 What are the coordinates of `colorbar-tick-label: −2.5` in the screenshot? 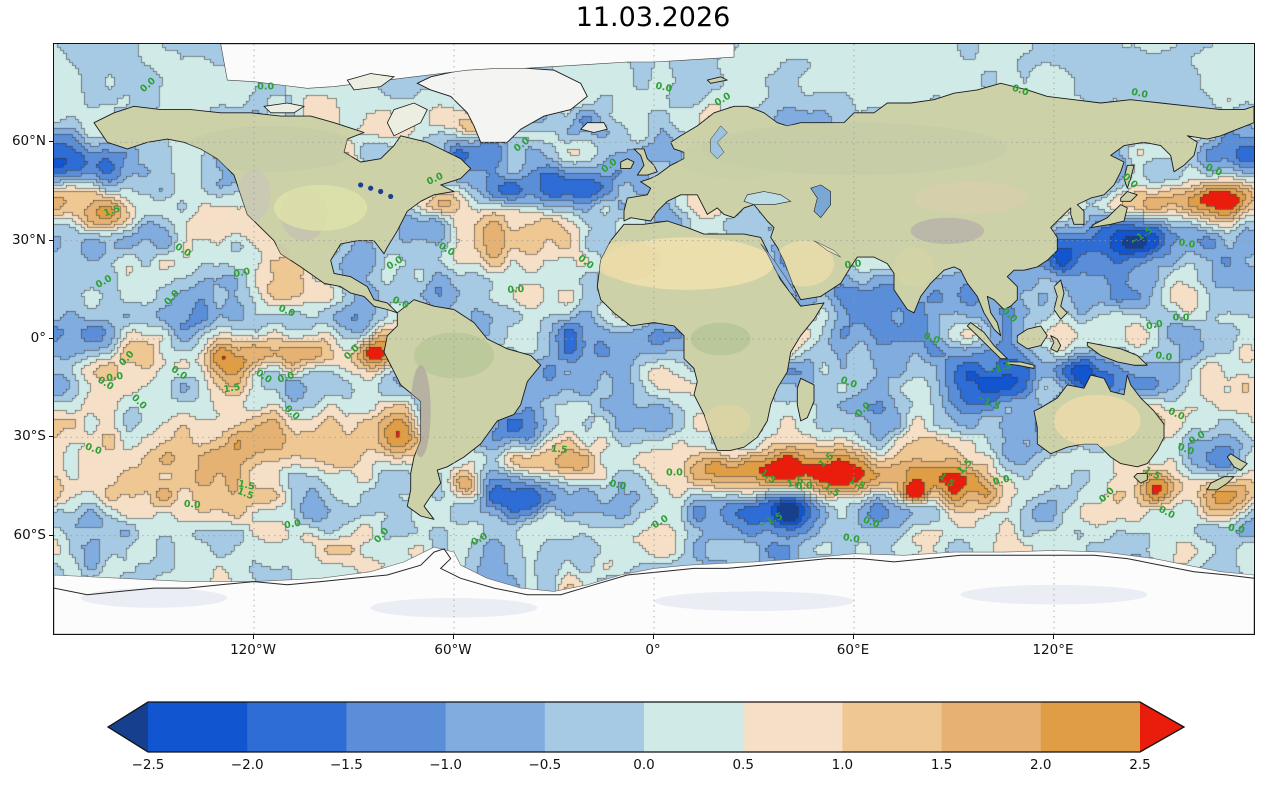 It's located at (148, 765).